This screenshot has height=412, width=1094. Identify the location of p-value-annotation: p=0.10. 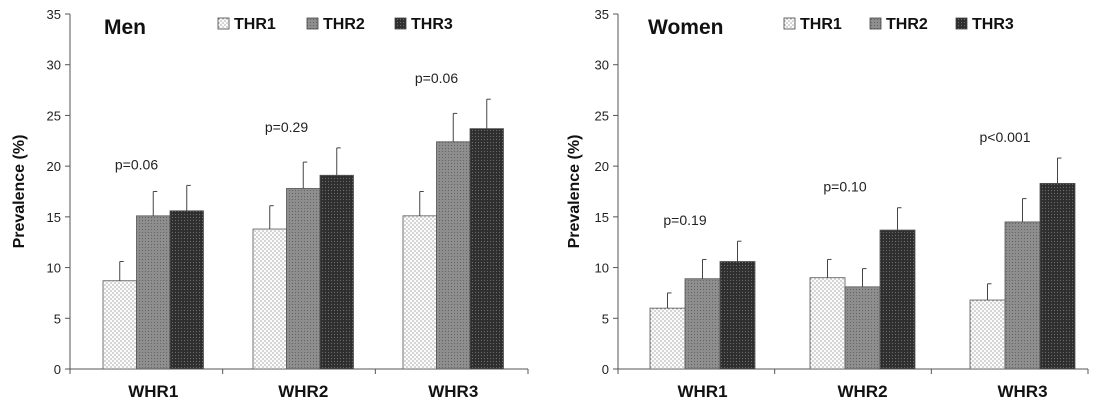
(844, 187).